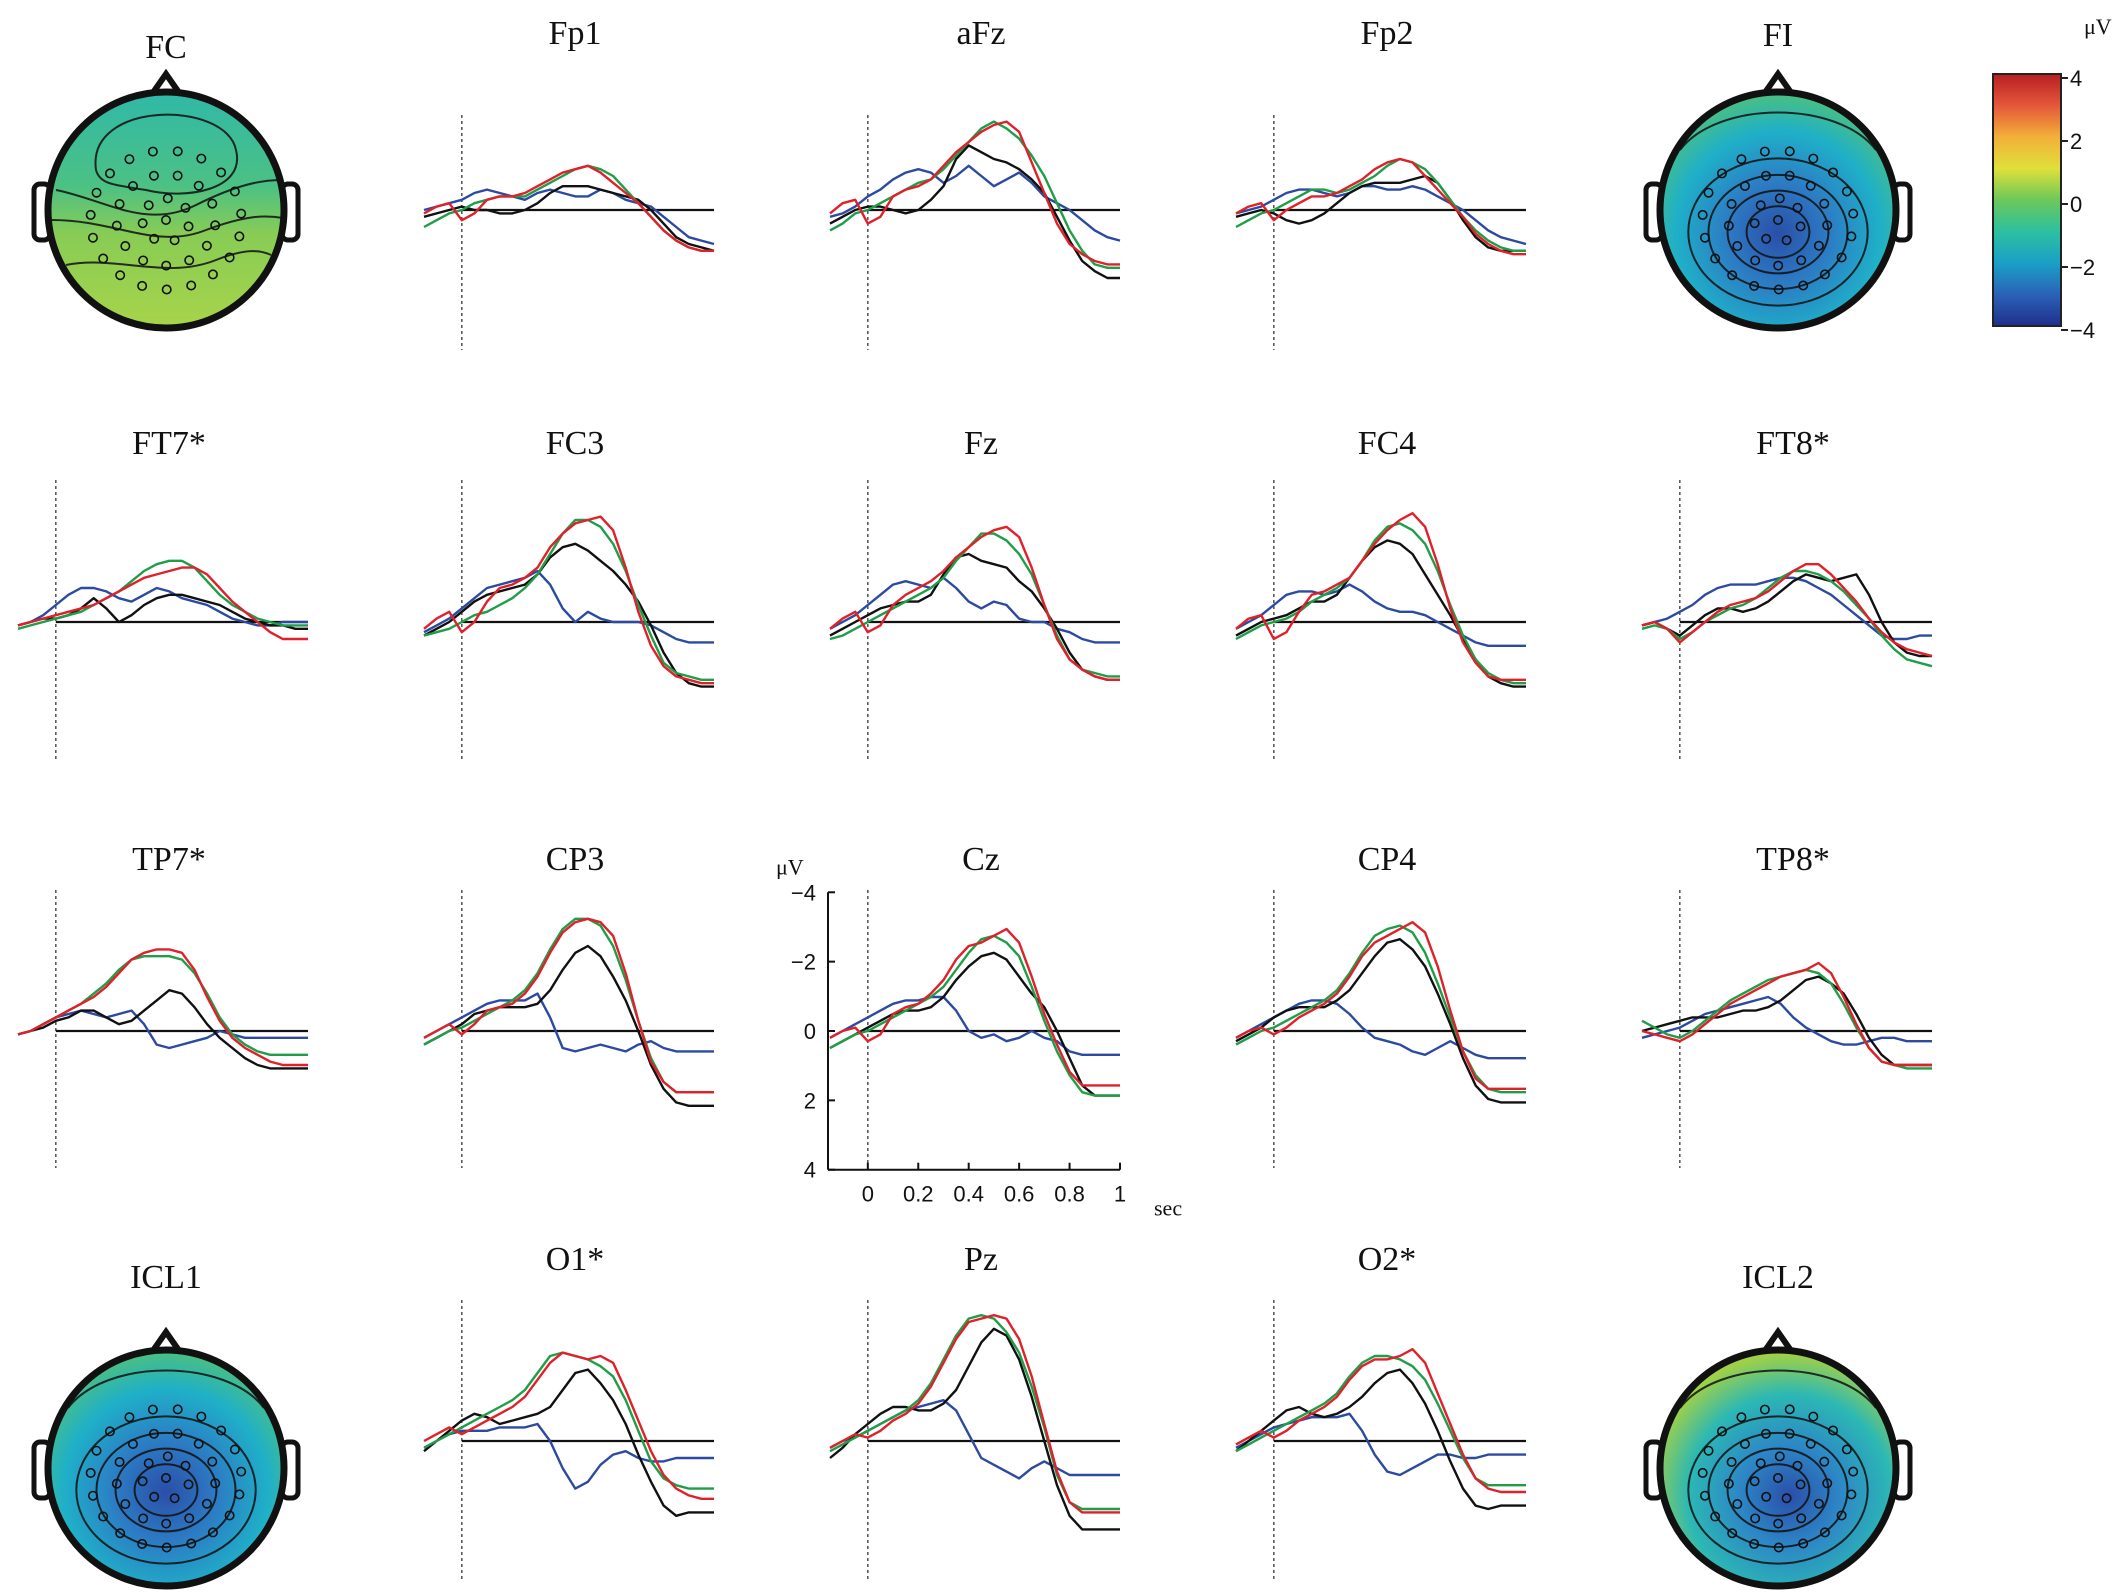 This screenshot has height=1594, width=2126. What do you see at coordinates (162, 592) in the screenshot?
I see `erp-panel-ft7: FT7*` at bounding box center [162, 592].